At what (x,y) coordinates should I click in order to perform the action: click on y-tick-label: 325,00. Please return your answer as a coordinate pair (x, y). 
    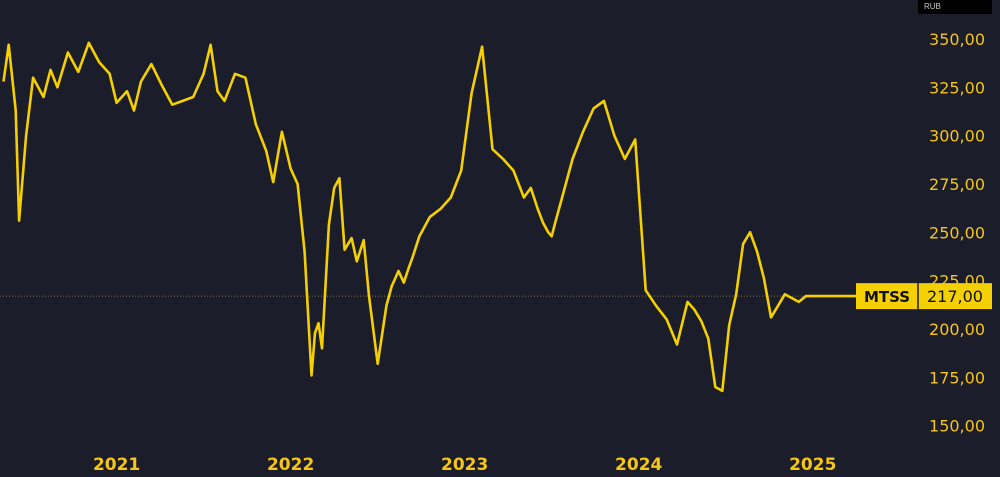
    Looking at the image, I should click on (957, 87).